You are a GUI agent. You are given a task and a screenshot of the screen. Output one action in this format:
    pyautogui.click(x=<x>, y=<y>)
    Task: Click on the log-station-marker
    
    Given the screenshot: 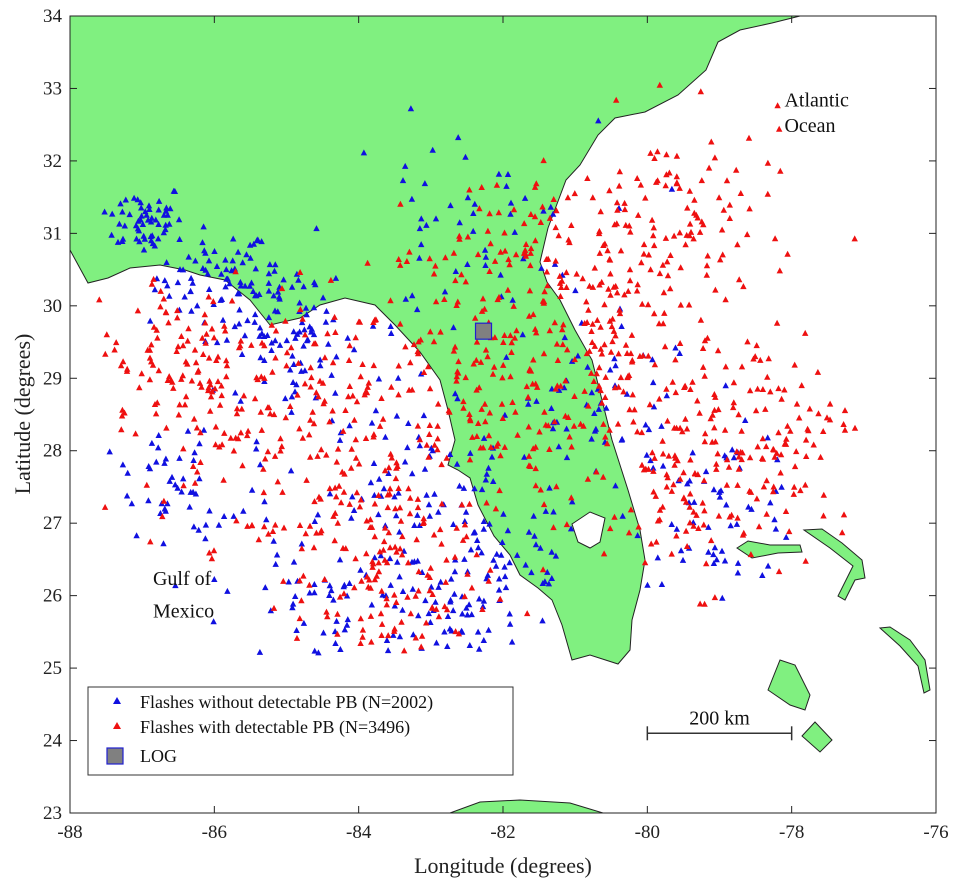 What is the action you would take?
    pyautogui.click(x=483, y=331)
    